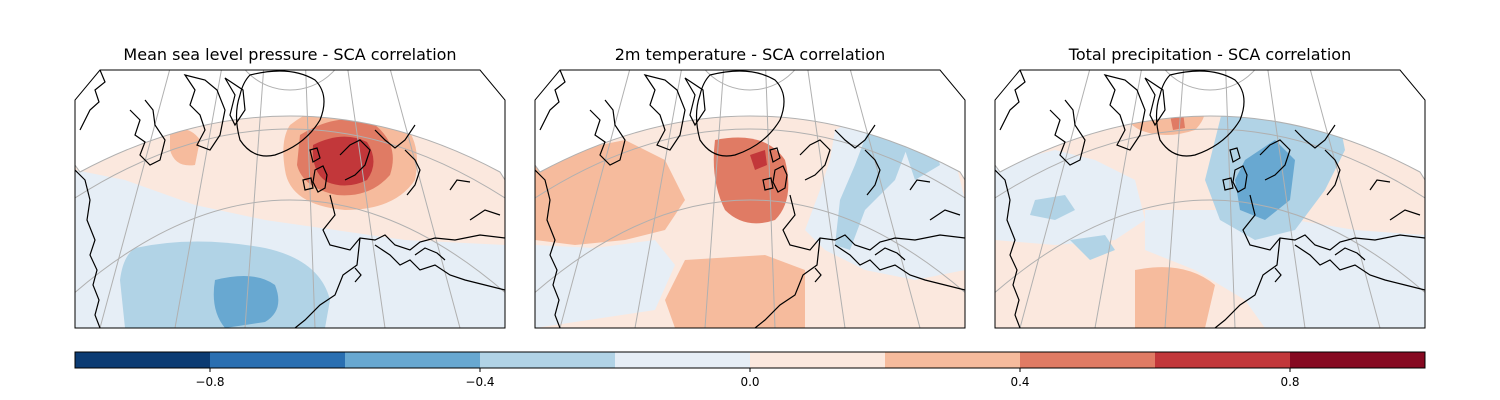 This screenshot has width=1500, height=400. I want to click on colorbar-tick-label: −0.8, so click(209, 382).